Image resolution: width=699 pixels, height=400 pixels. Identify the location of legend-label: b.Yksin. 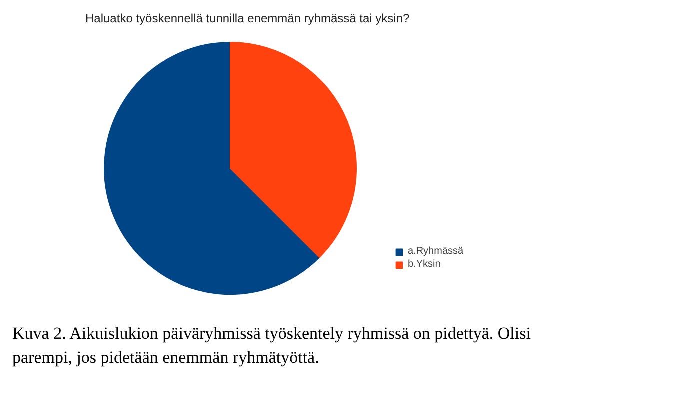
(424, 264).